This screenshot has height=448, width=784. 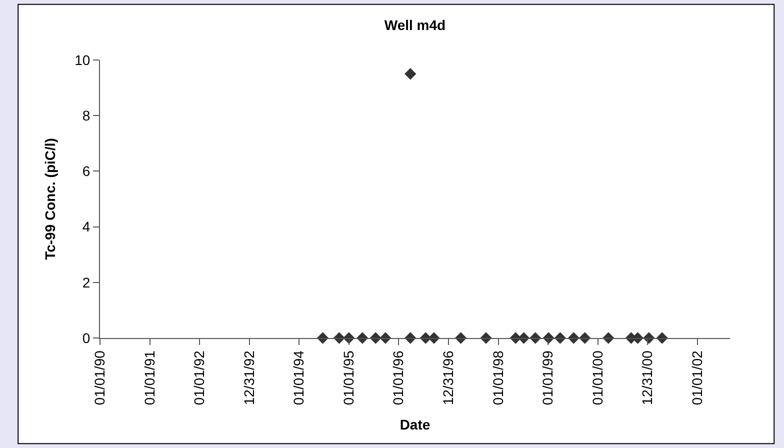 I want to click on y-tick-label: 8, so click(x=86, y=116).